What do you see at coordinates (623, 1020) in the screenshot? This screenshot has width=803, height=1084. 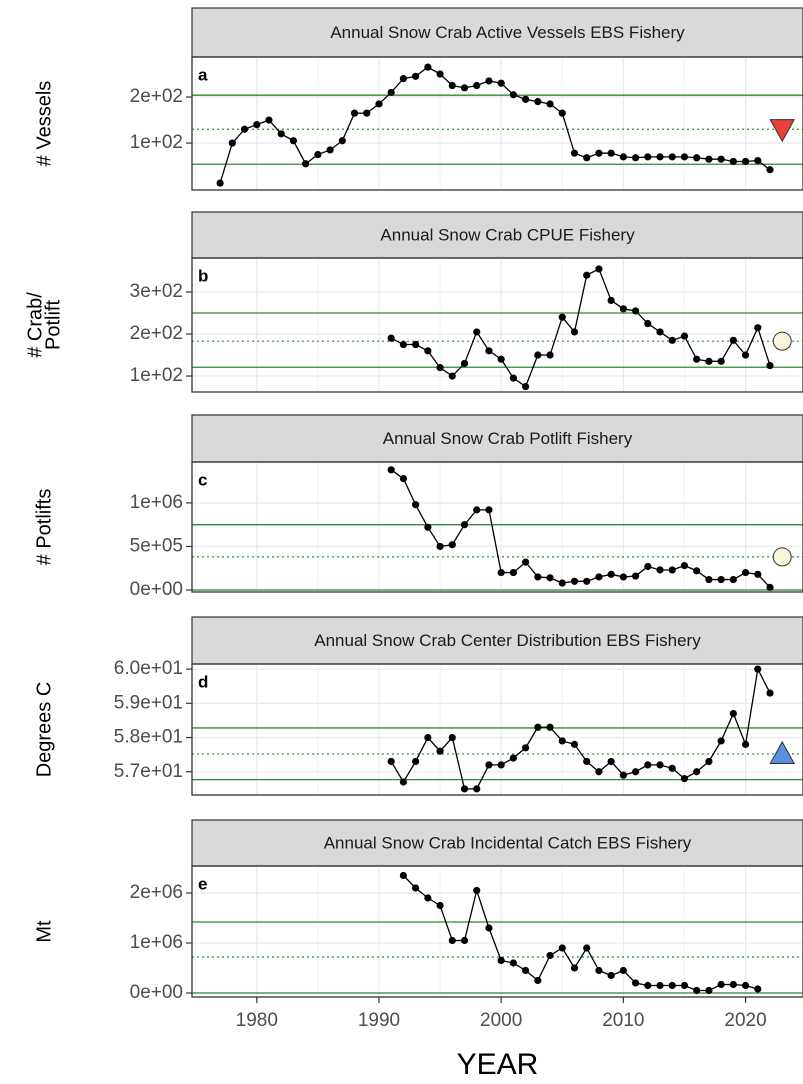 I see `x-tick-label: 2010` at bounding box center [623, 1020].